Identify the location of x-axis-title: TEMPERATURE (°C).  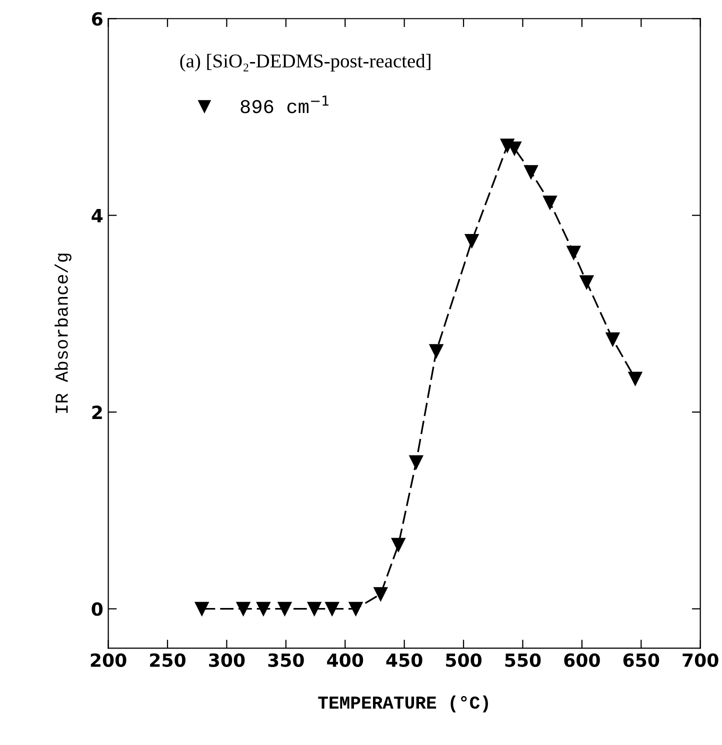
(403, 703).